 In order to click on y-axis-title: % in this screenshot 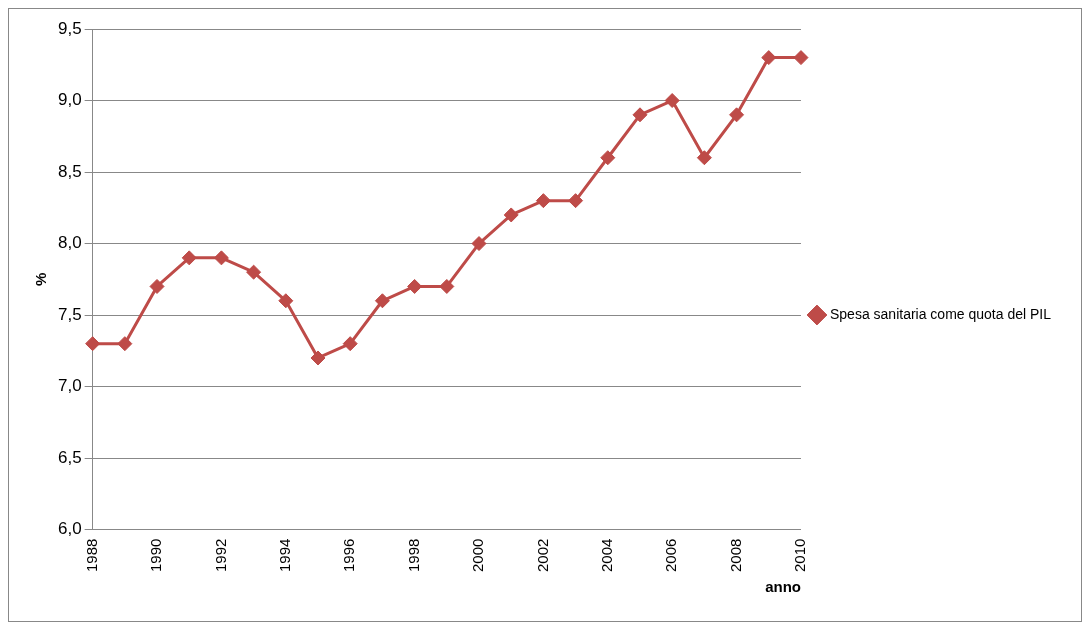, I will do `click(41, 279)`.